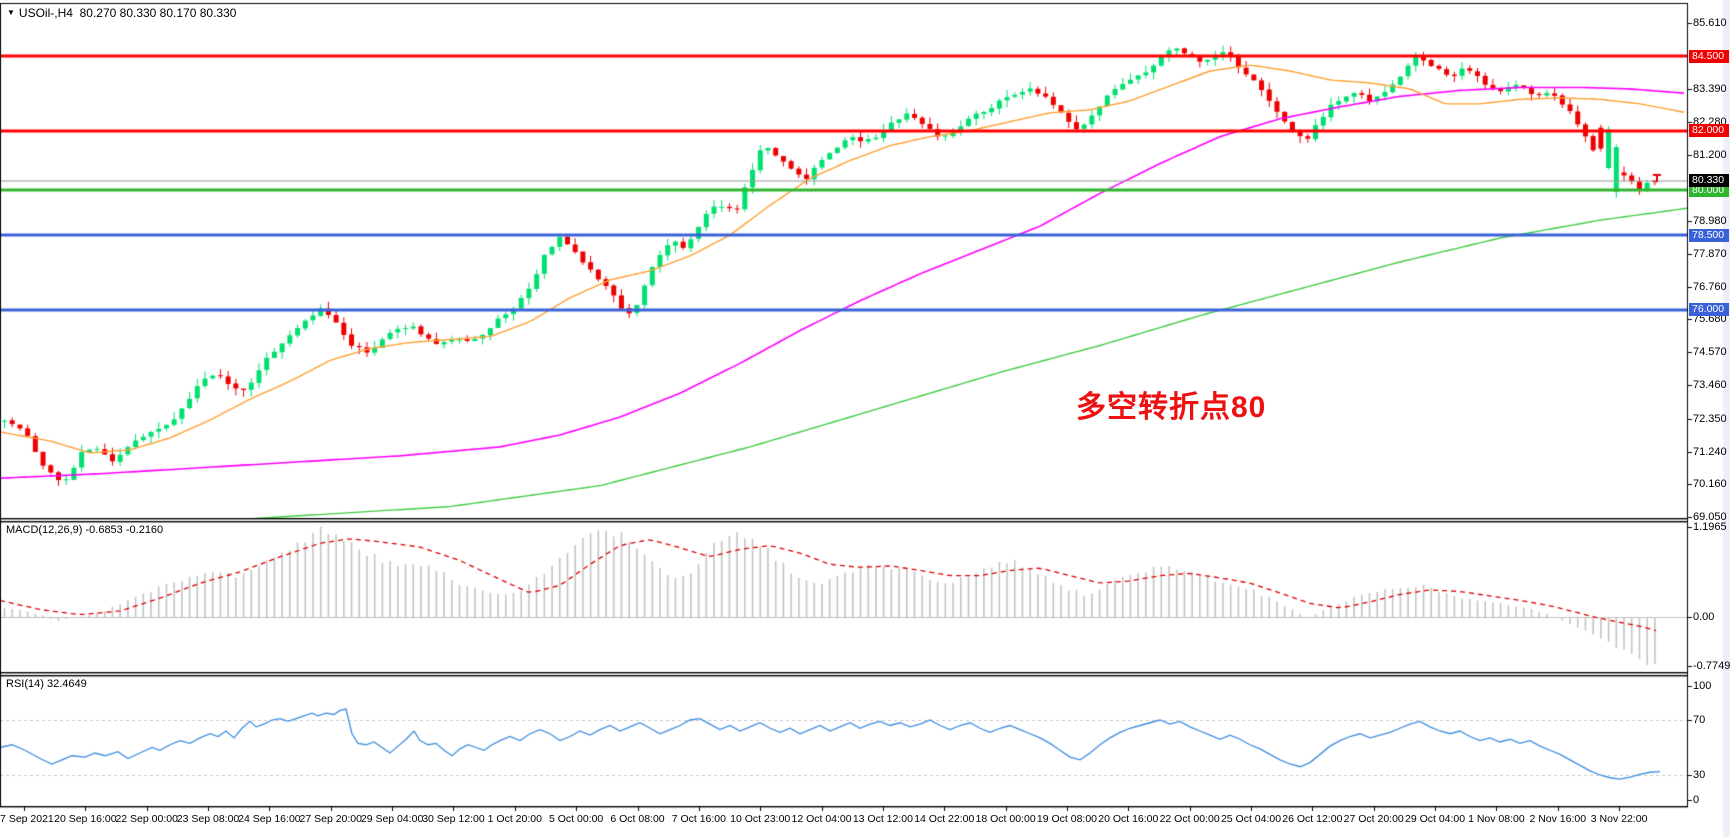 This screenshot has width=1730, height=837. What do you see at coordinates (269, 819) in the screenshot?
I see `date-axis-label: 24 Sep 16:00` at bounding box center [269, 819].